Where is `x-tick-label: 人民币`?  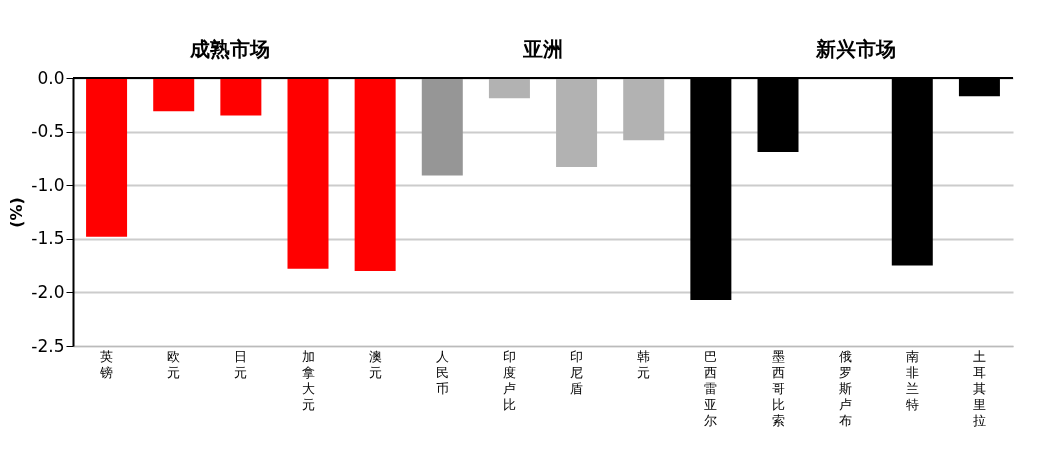 x-tick-label: 人民币 is located at coordinates (442, 372).